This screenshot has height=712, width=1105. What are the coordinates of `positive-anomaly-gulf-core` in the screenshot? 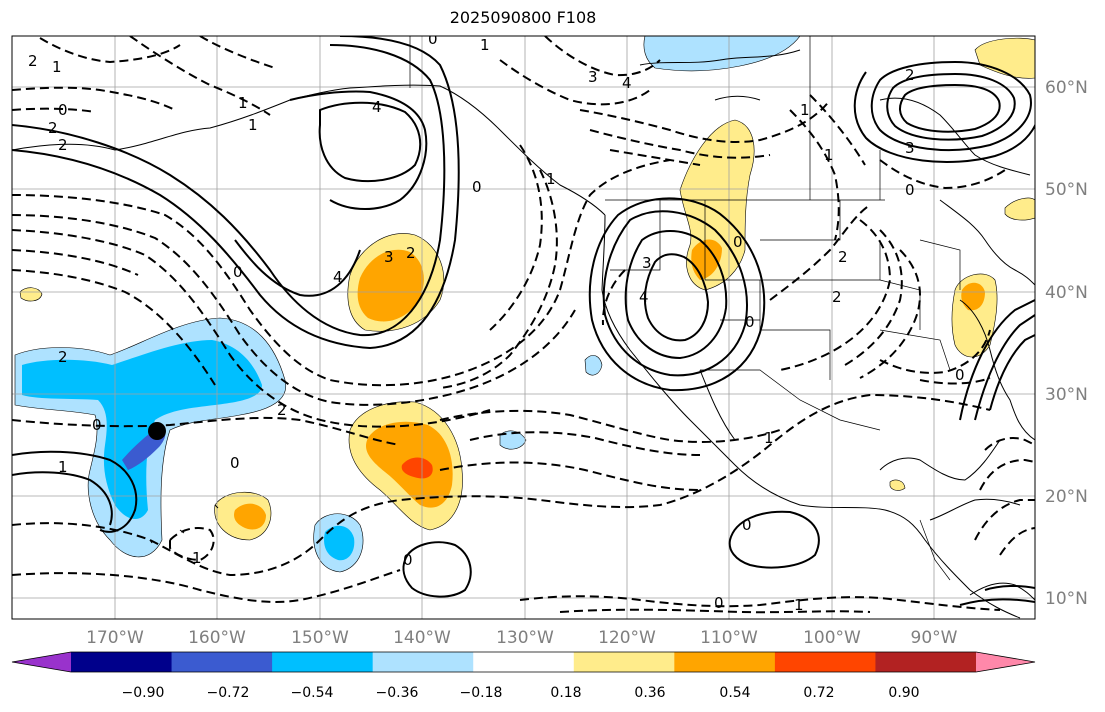 It's located at (390, 285).